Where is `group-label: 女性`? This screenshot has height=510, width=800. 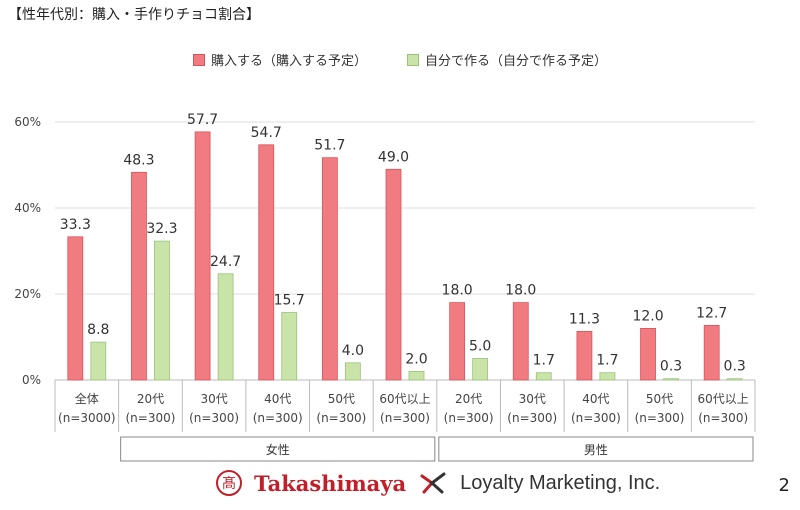
group-label: 女性 is located at coordinates (278, 449).